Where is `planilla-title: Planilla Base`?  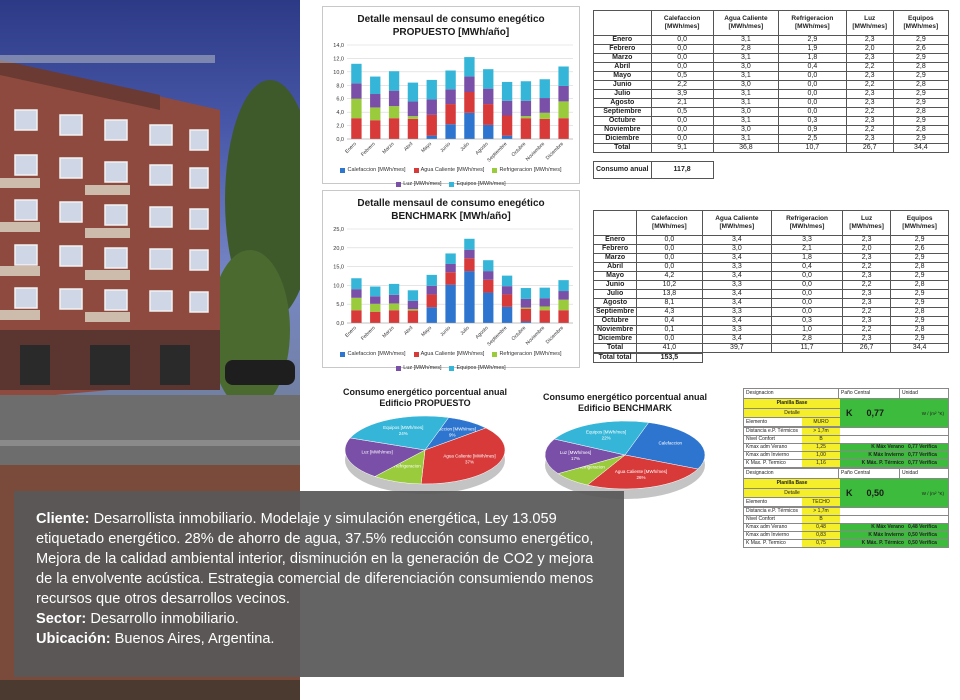
planilla-title: Planilla Base is located at coordinates (792, 404).